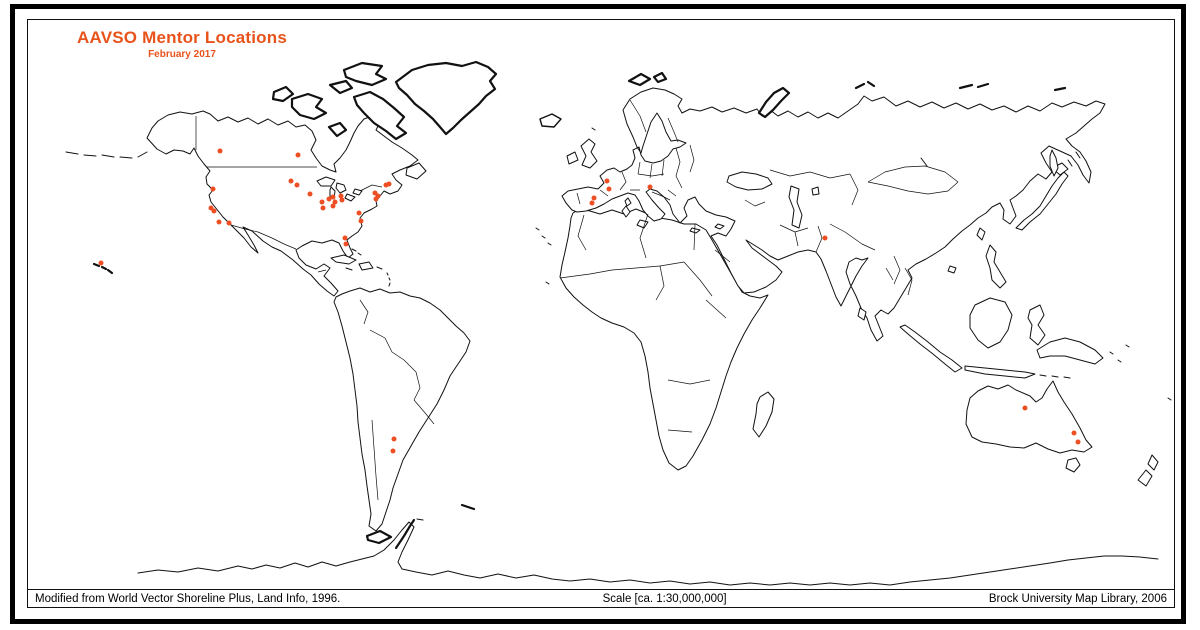 This screenshot has height=630, width=1200. I want to click on antarctica, so click(648, 552).